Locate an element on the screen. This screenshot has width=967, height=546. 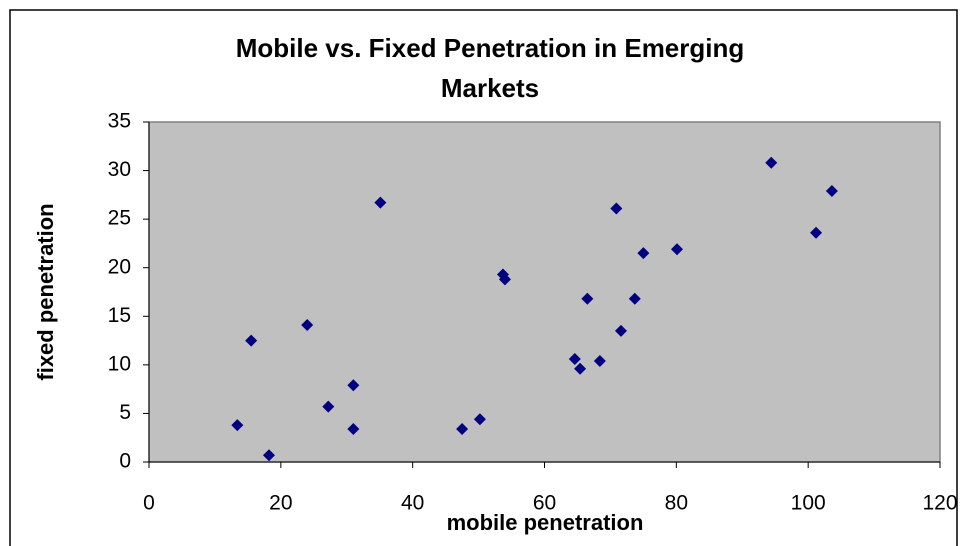
y-tick-label: 30 is located at coordinates (119, 169).